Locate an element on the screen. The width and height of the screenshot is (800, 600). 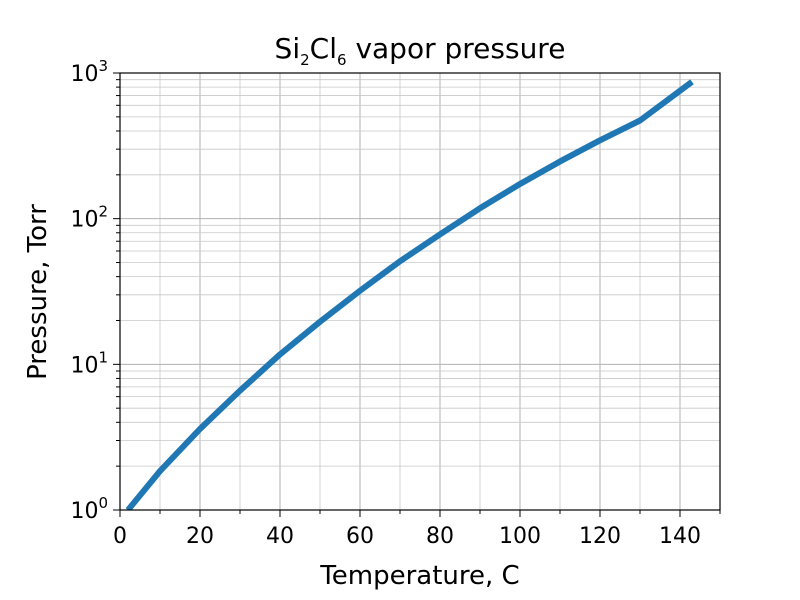
y-tick-label: 10³ is located at coordinates (89, 72).